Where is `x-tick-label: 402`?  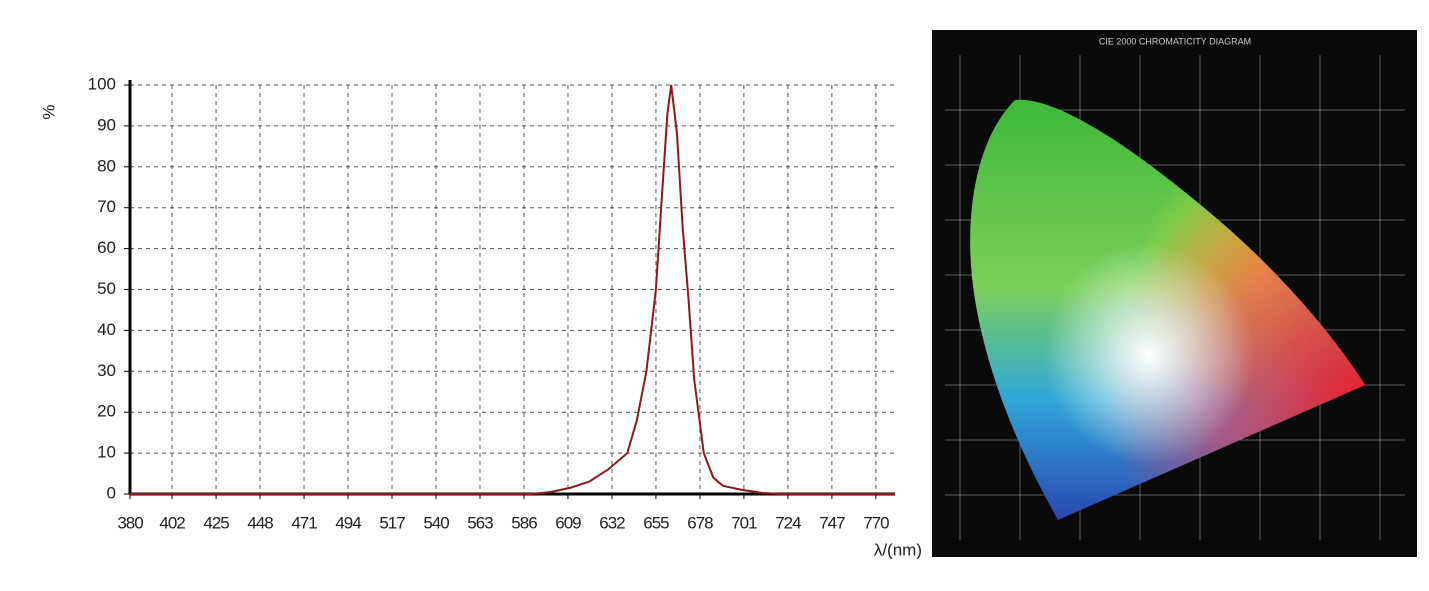 x-tick-label: 402 is located at coordinates (172, 522).